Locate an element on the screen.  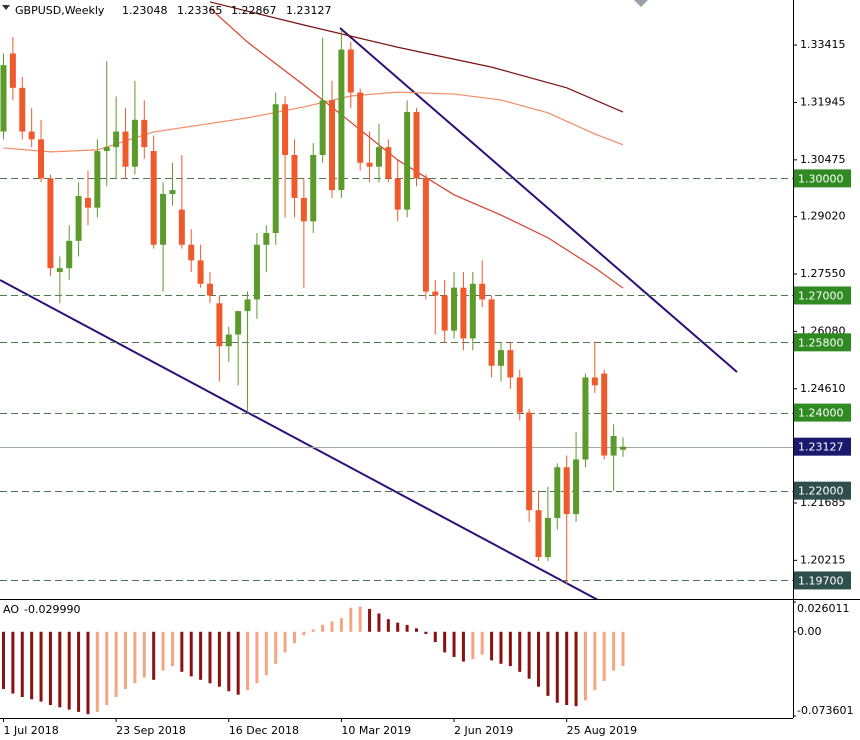
y-tick-label: 1.29020 is located at coordinates (823, 216).